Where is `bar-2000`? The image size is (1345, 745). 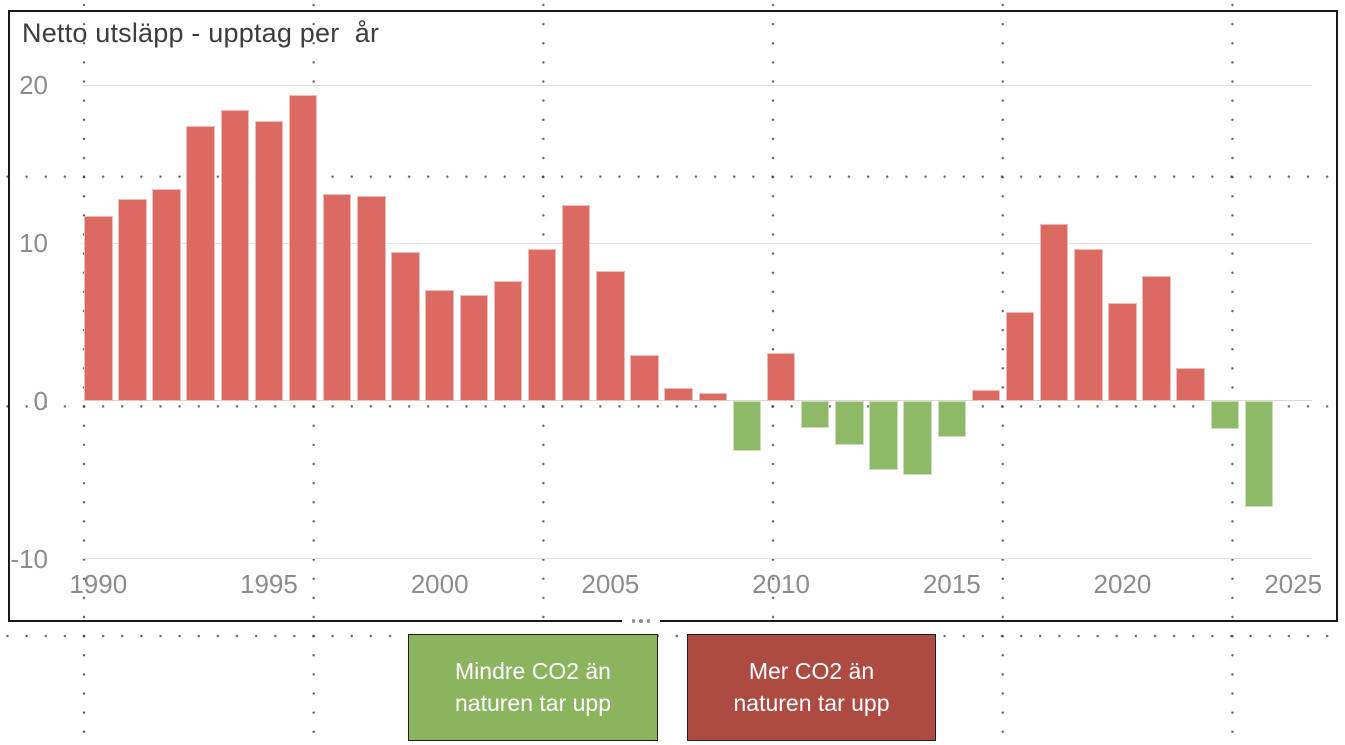 bar-2000 is located at coordinates (439, 345).